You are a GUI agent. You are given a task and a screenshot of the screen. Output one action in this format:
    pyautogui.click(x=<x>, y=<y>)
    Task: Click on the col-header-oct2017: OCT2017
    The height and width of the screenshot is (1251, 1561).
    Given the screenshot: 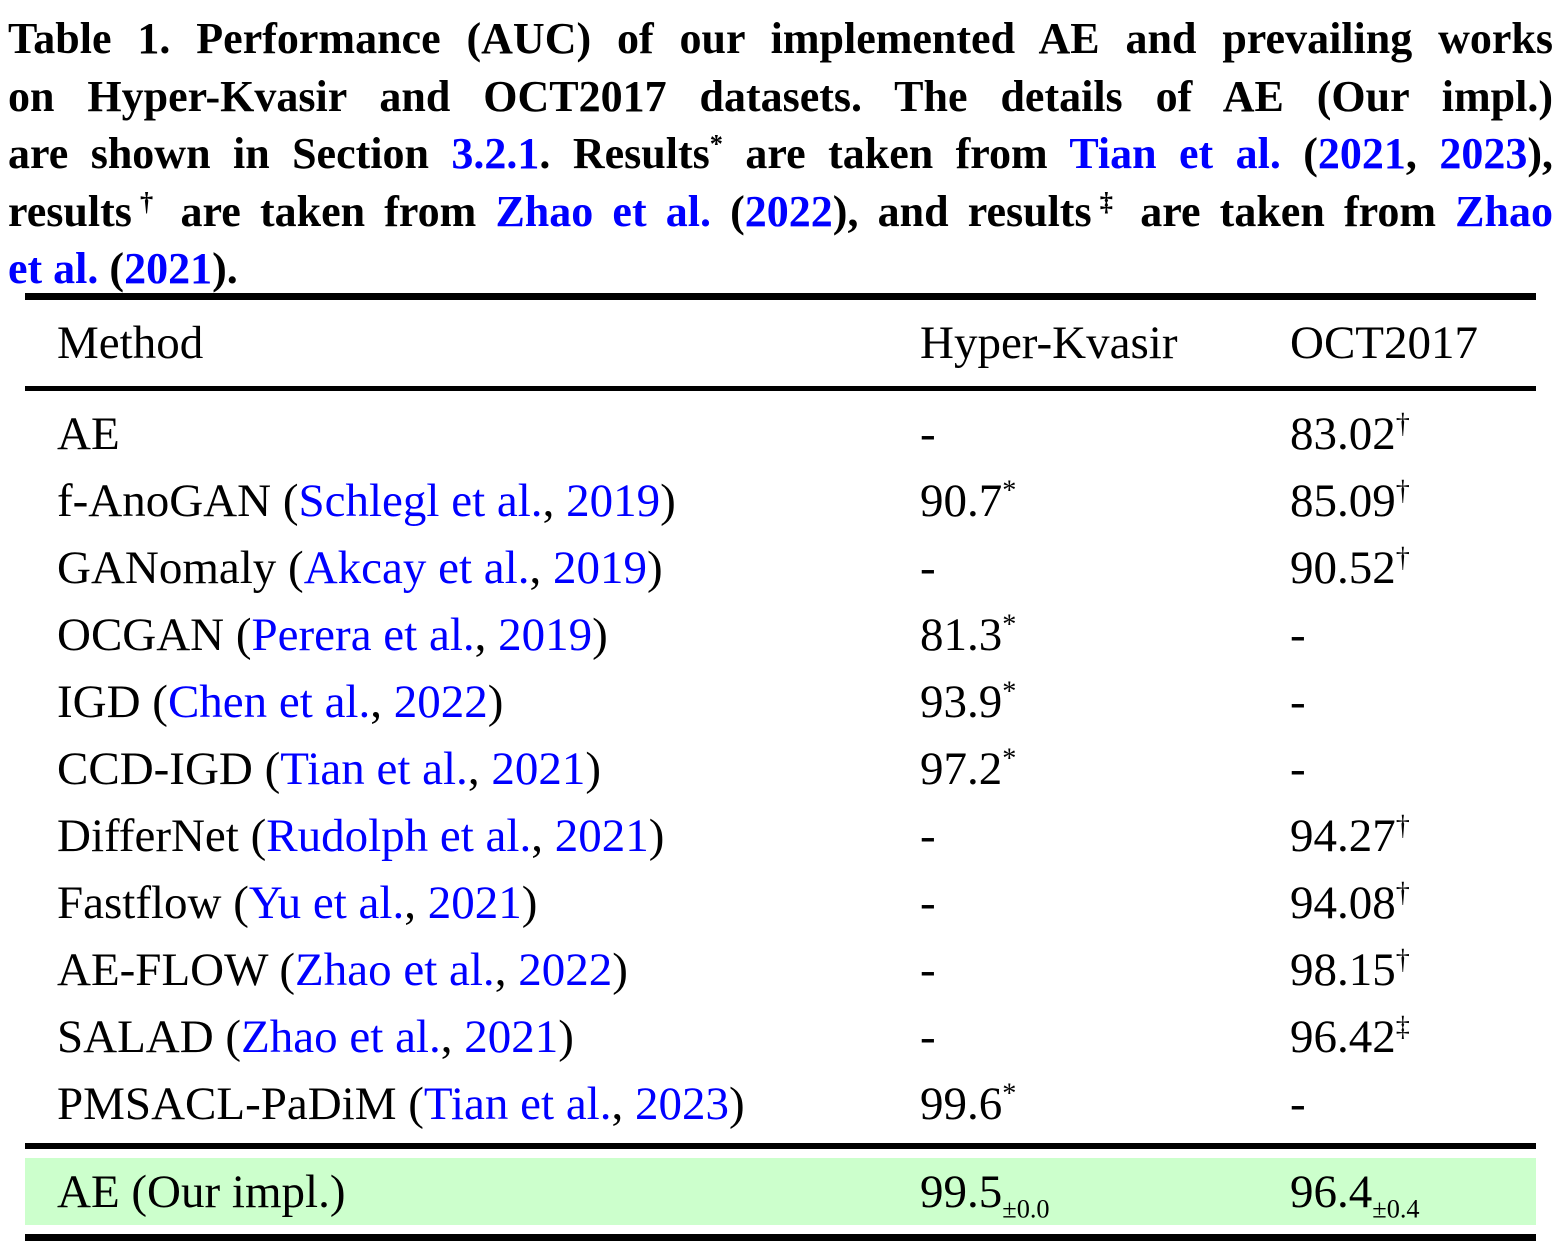 What is the action you would take?
    pyautogui.click(x=1384, y=343)
    